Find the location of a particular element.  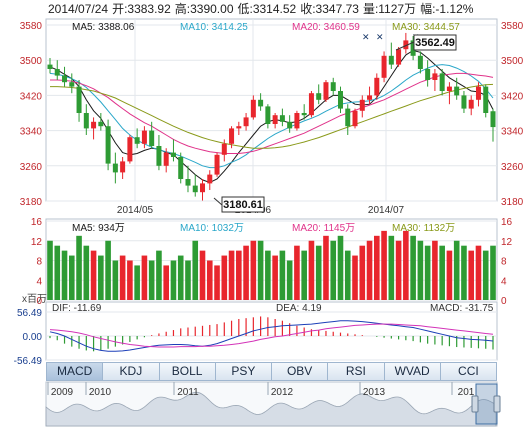

price-xtick: 2014/07 is located at coordinates (386, 210).